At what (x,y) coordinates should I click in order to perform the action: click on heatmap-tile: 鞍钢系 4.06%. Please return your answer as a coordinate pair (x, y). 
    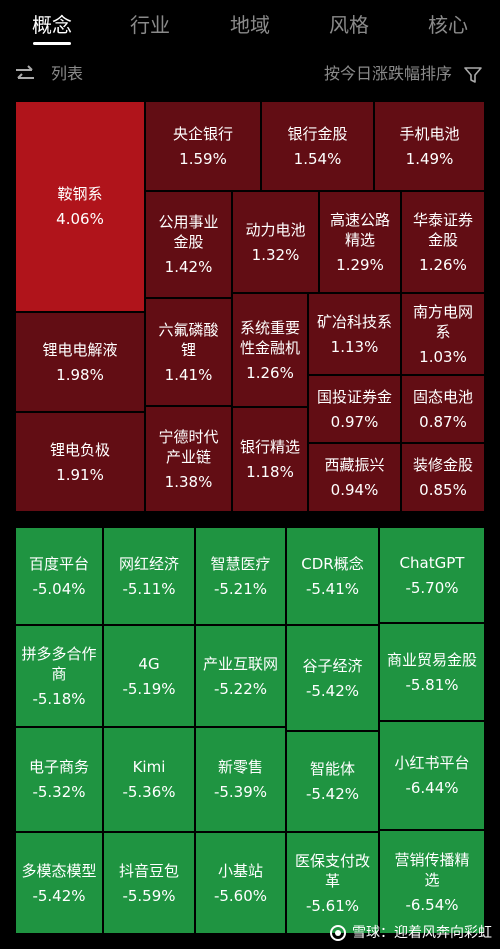
    Looking at the image, I should click on (80, 206).